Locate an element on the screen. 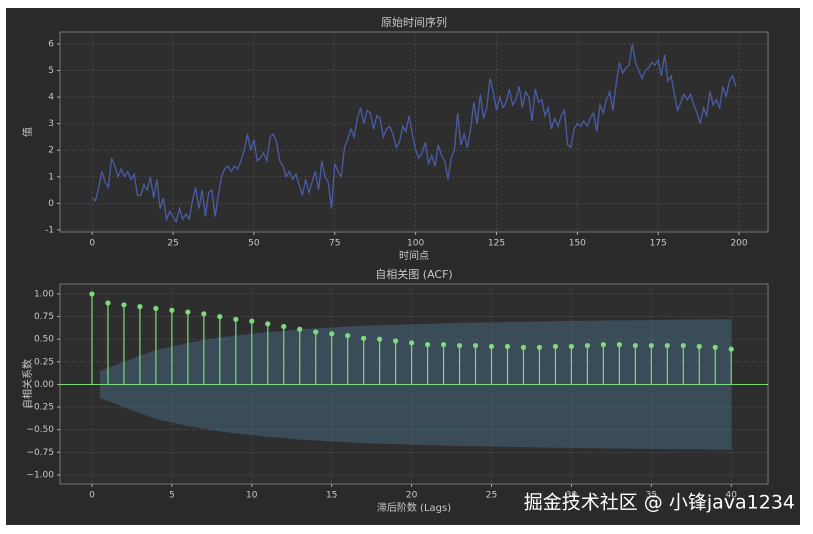 The height and width of the screenshot is (534, 813). x-tick-label: 30 is located at coordinates (572, 496).